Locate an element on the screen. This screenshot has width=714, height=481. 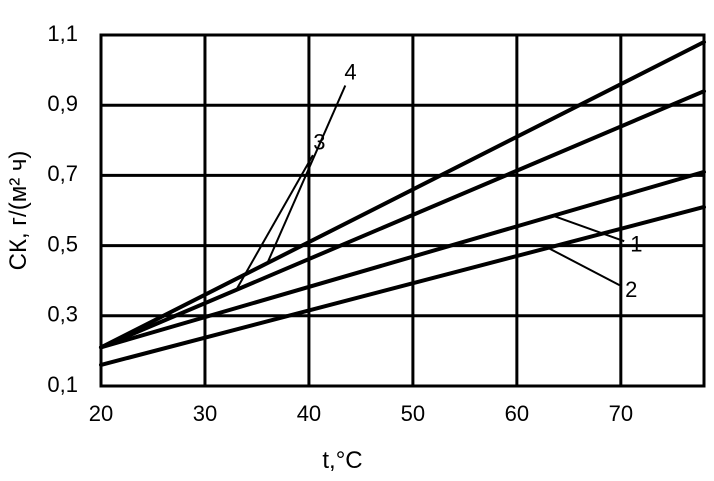
x-tick-label: 50 is located at coordinates (413, 413).